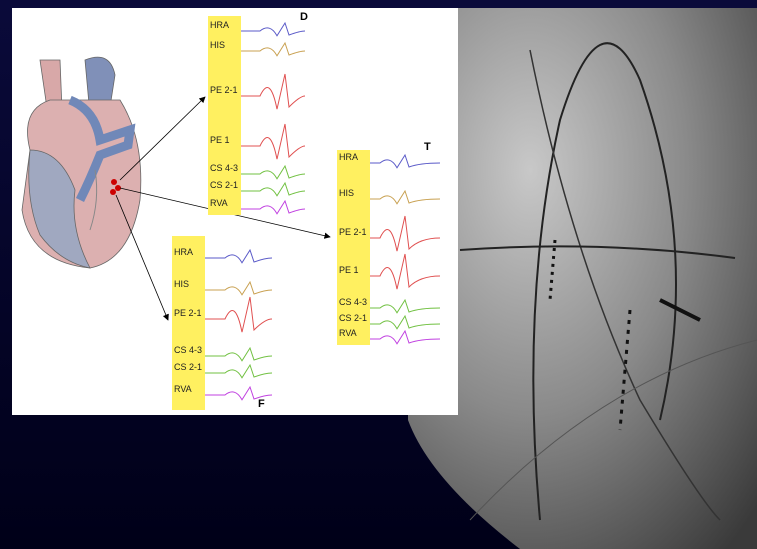  Describe the element at coordinates (427, 147) in the screenshot. I see `panel-label: T` at that location.